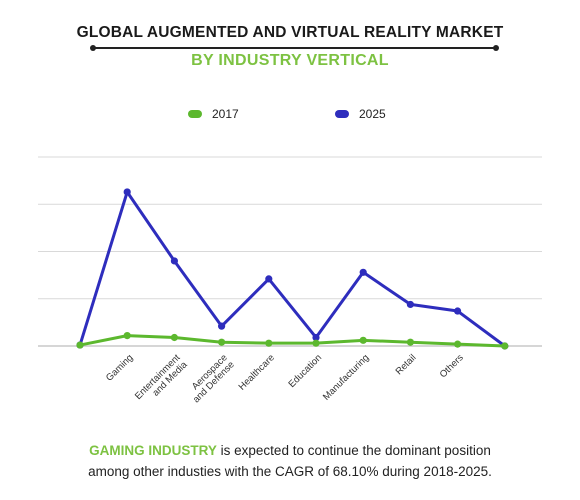  I want to click on x-tick-label-line: Healthcare, so click(257, 372).